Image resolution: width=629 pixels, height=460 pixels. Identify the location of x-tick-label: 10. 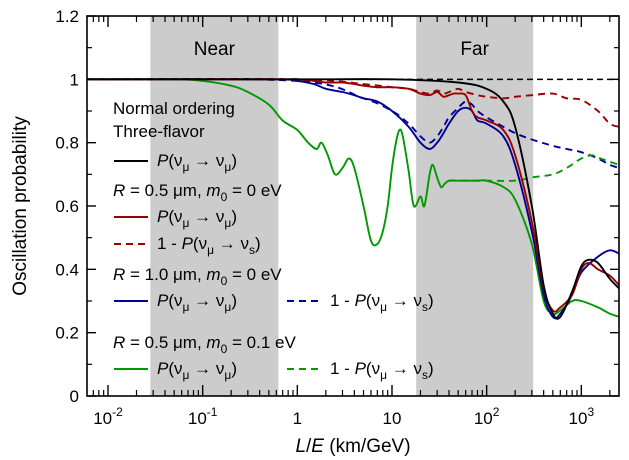
(392, 418).